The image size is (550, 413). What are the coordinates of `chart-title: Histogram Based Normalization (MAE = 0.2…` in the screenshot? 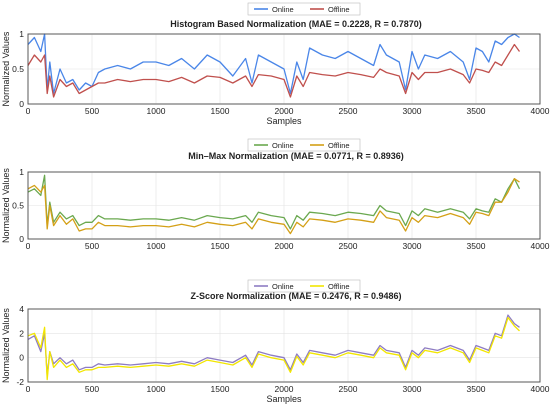 It's located at (296, 24).